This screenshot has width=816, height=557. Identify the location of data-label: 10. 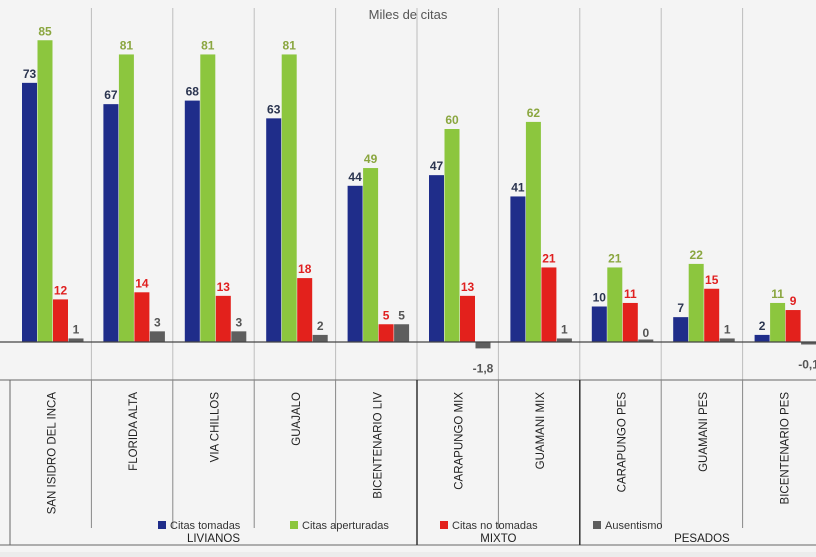
(600, 298).